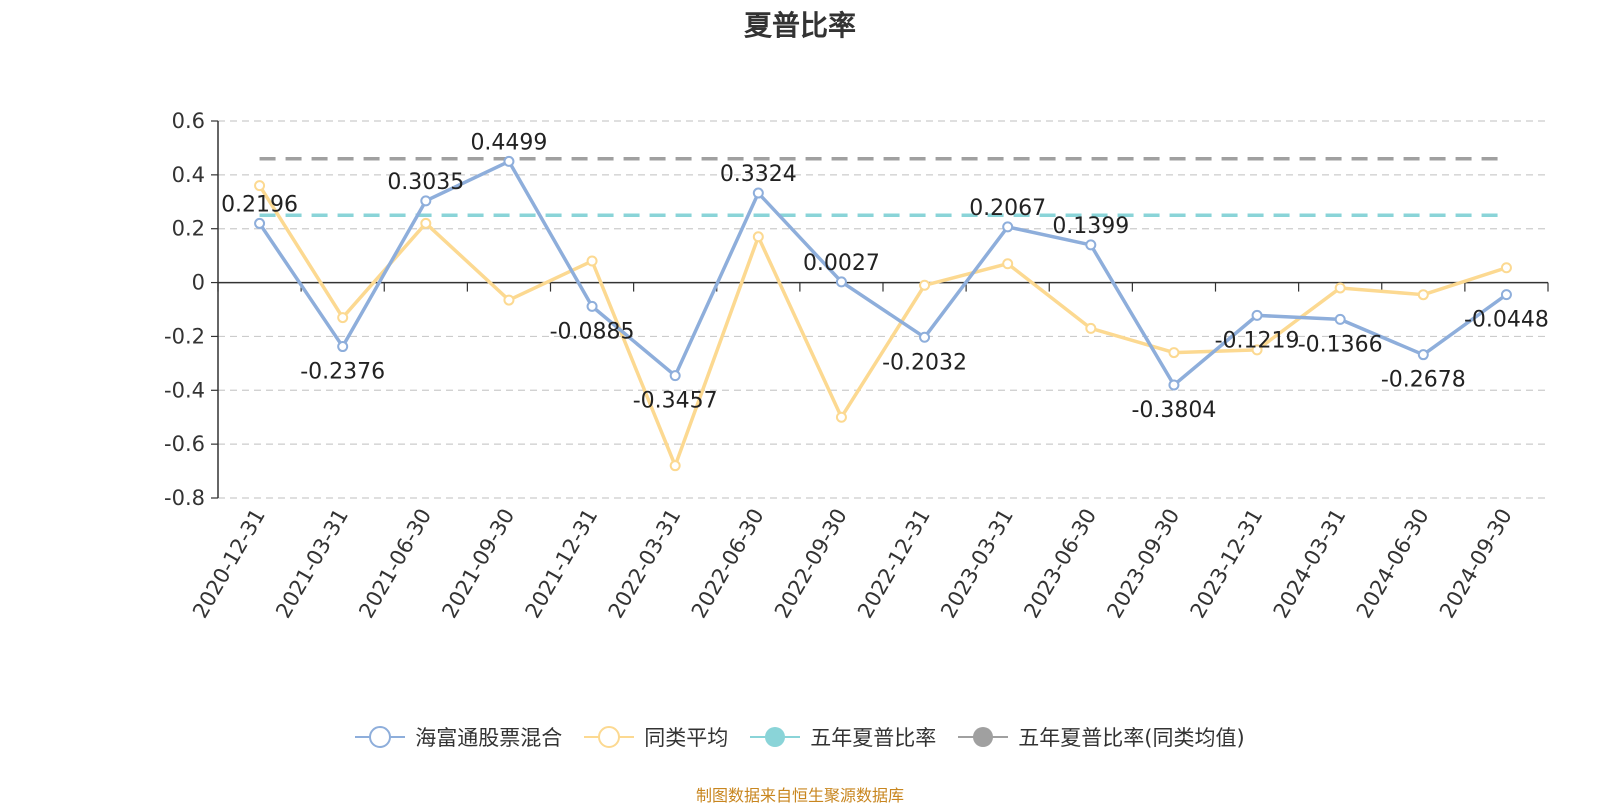 This screenshot has width=1600, height=806. Describe the element at coordinates (1506, 320) in the screenshot. I see `data-label: -0.0448` at that location.